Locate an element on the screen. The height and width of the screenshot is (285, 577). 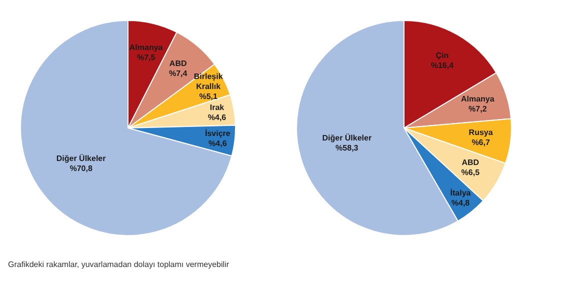
slice-label: Irak is located at coordinates (217, 107).